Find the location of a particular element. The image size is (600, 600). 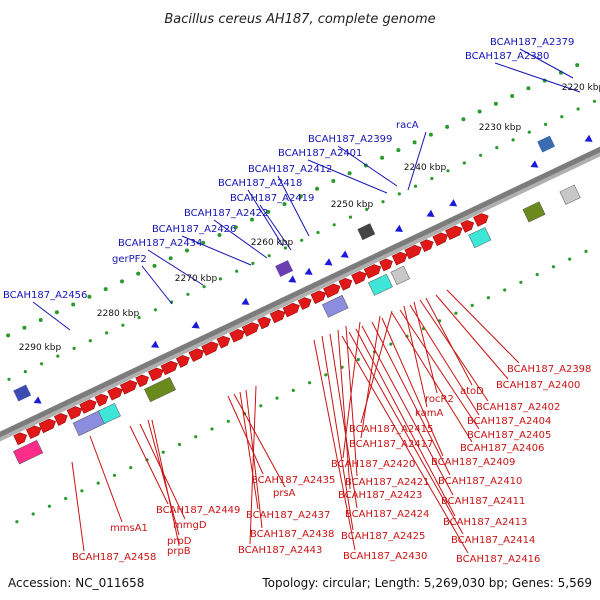

forward-gene-label: BCAH187_A2420 is located at coordinates (373, 464).